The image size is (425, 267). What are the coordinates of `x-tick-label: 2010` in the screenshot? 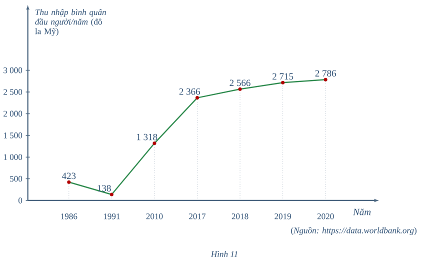 It's located at (154, 216).